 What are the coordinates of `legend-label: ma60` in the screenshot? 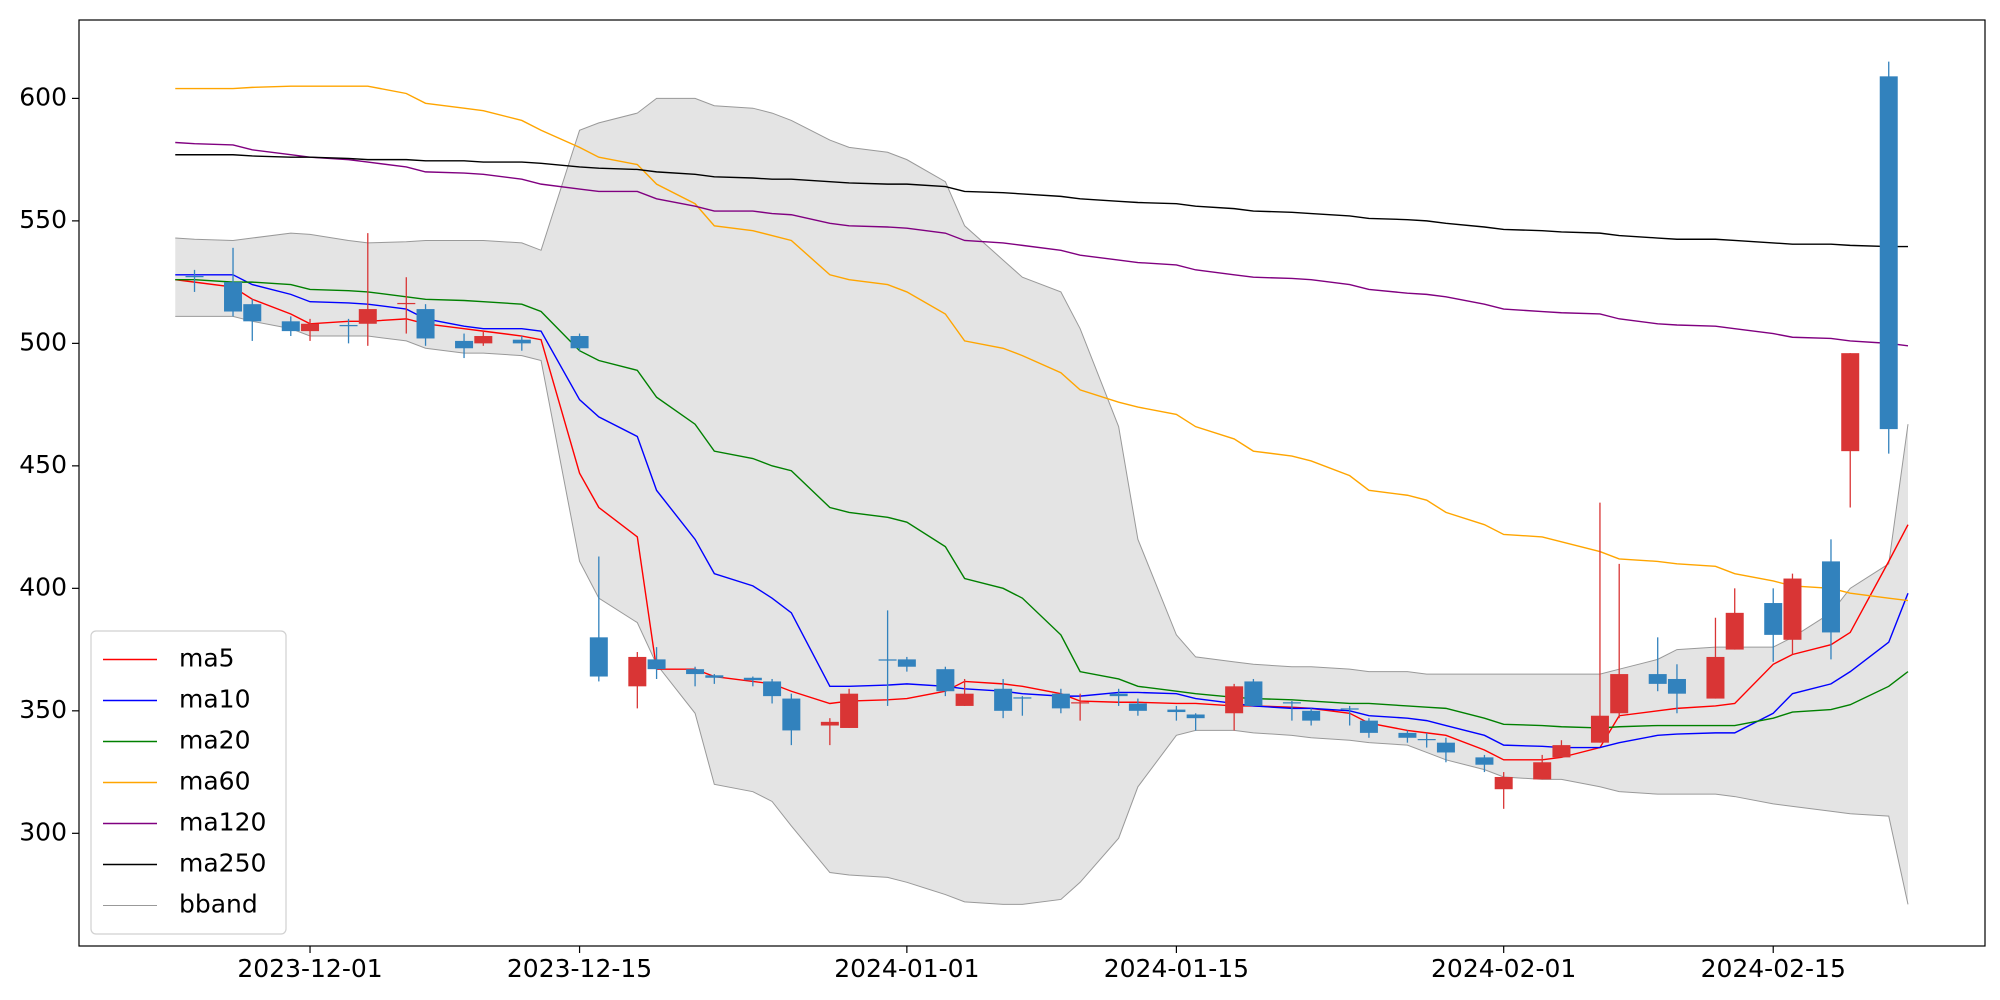 It's located at (214, 781).